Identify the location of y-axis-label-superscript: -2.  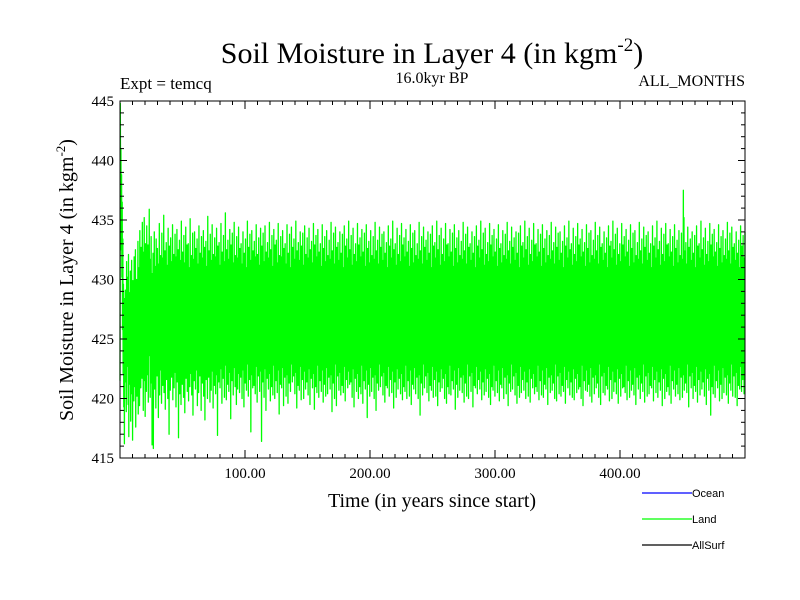
(60, 151).